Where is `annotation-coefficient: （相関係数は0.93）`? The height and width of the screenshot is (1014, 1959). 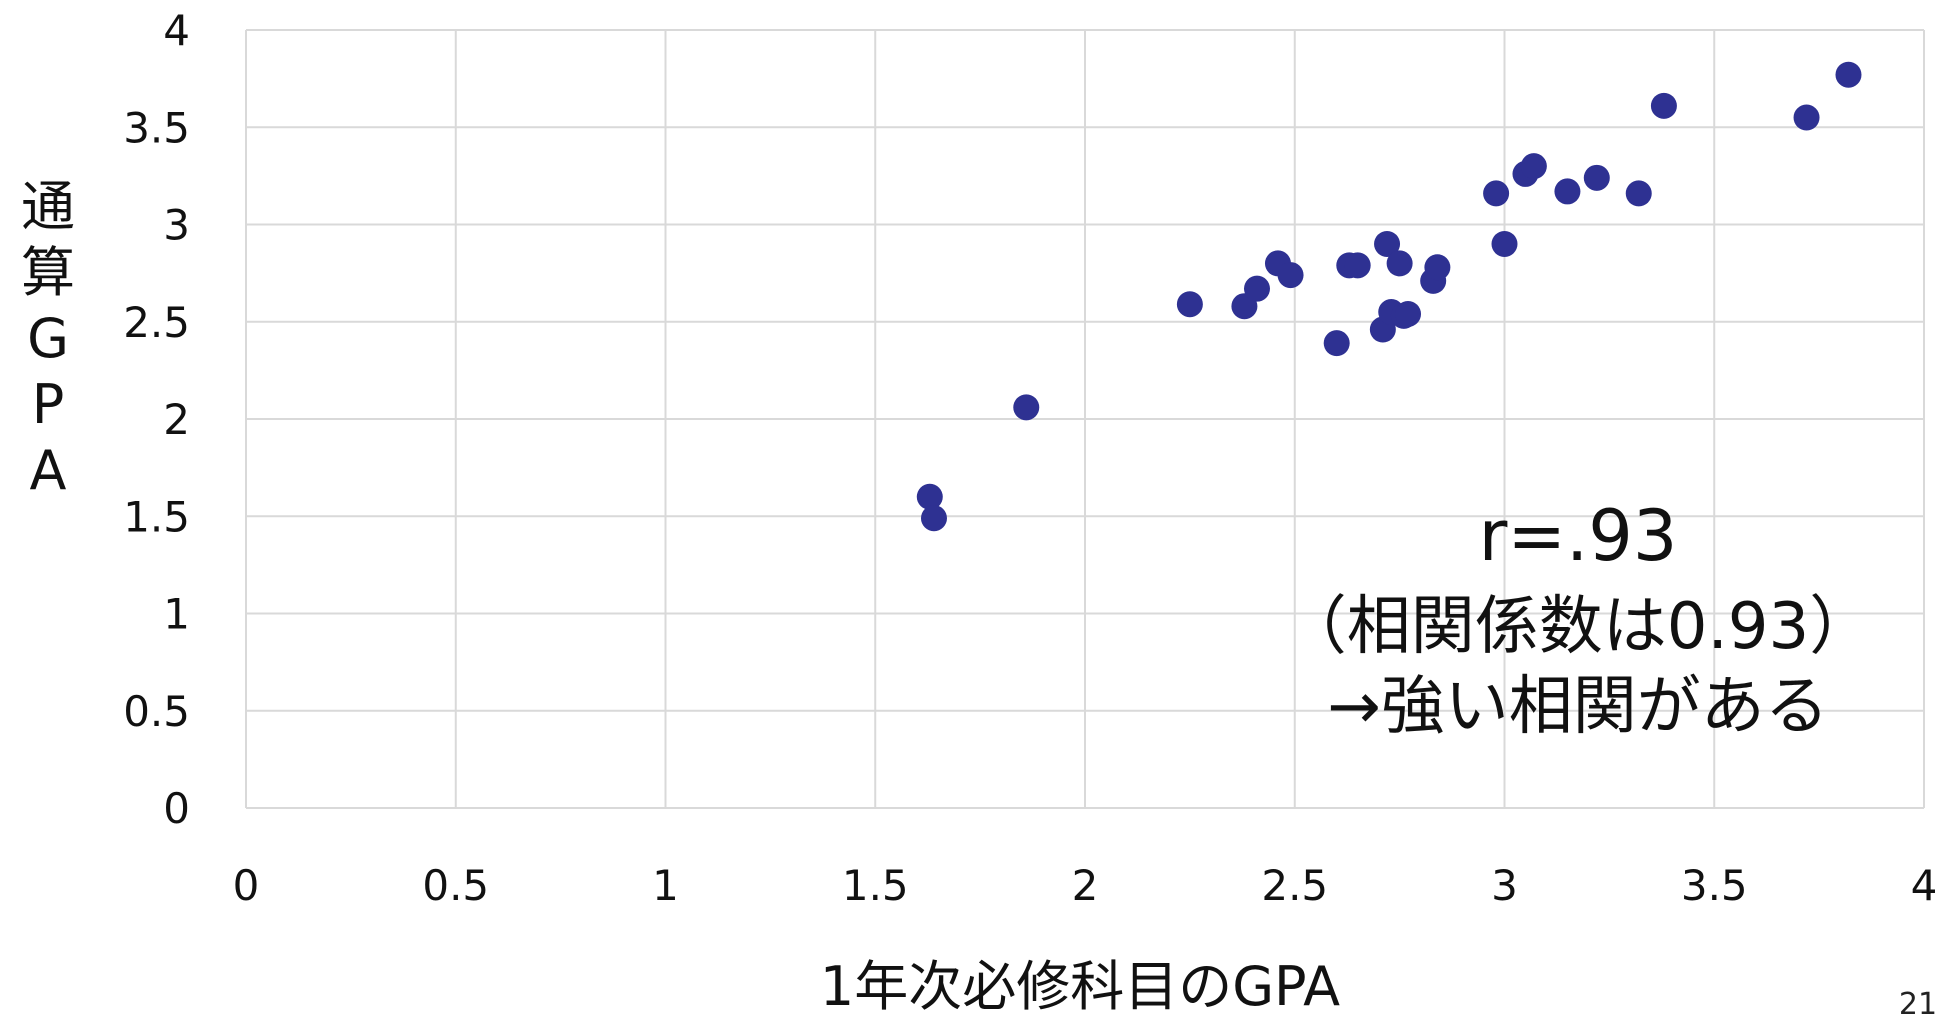 annotation-coefficient: （相関係数は0.93） is located at coordinates (1578, 627).